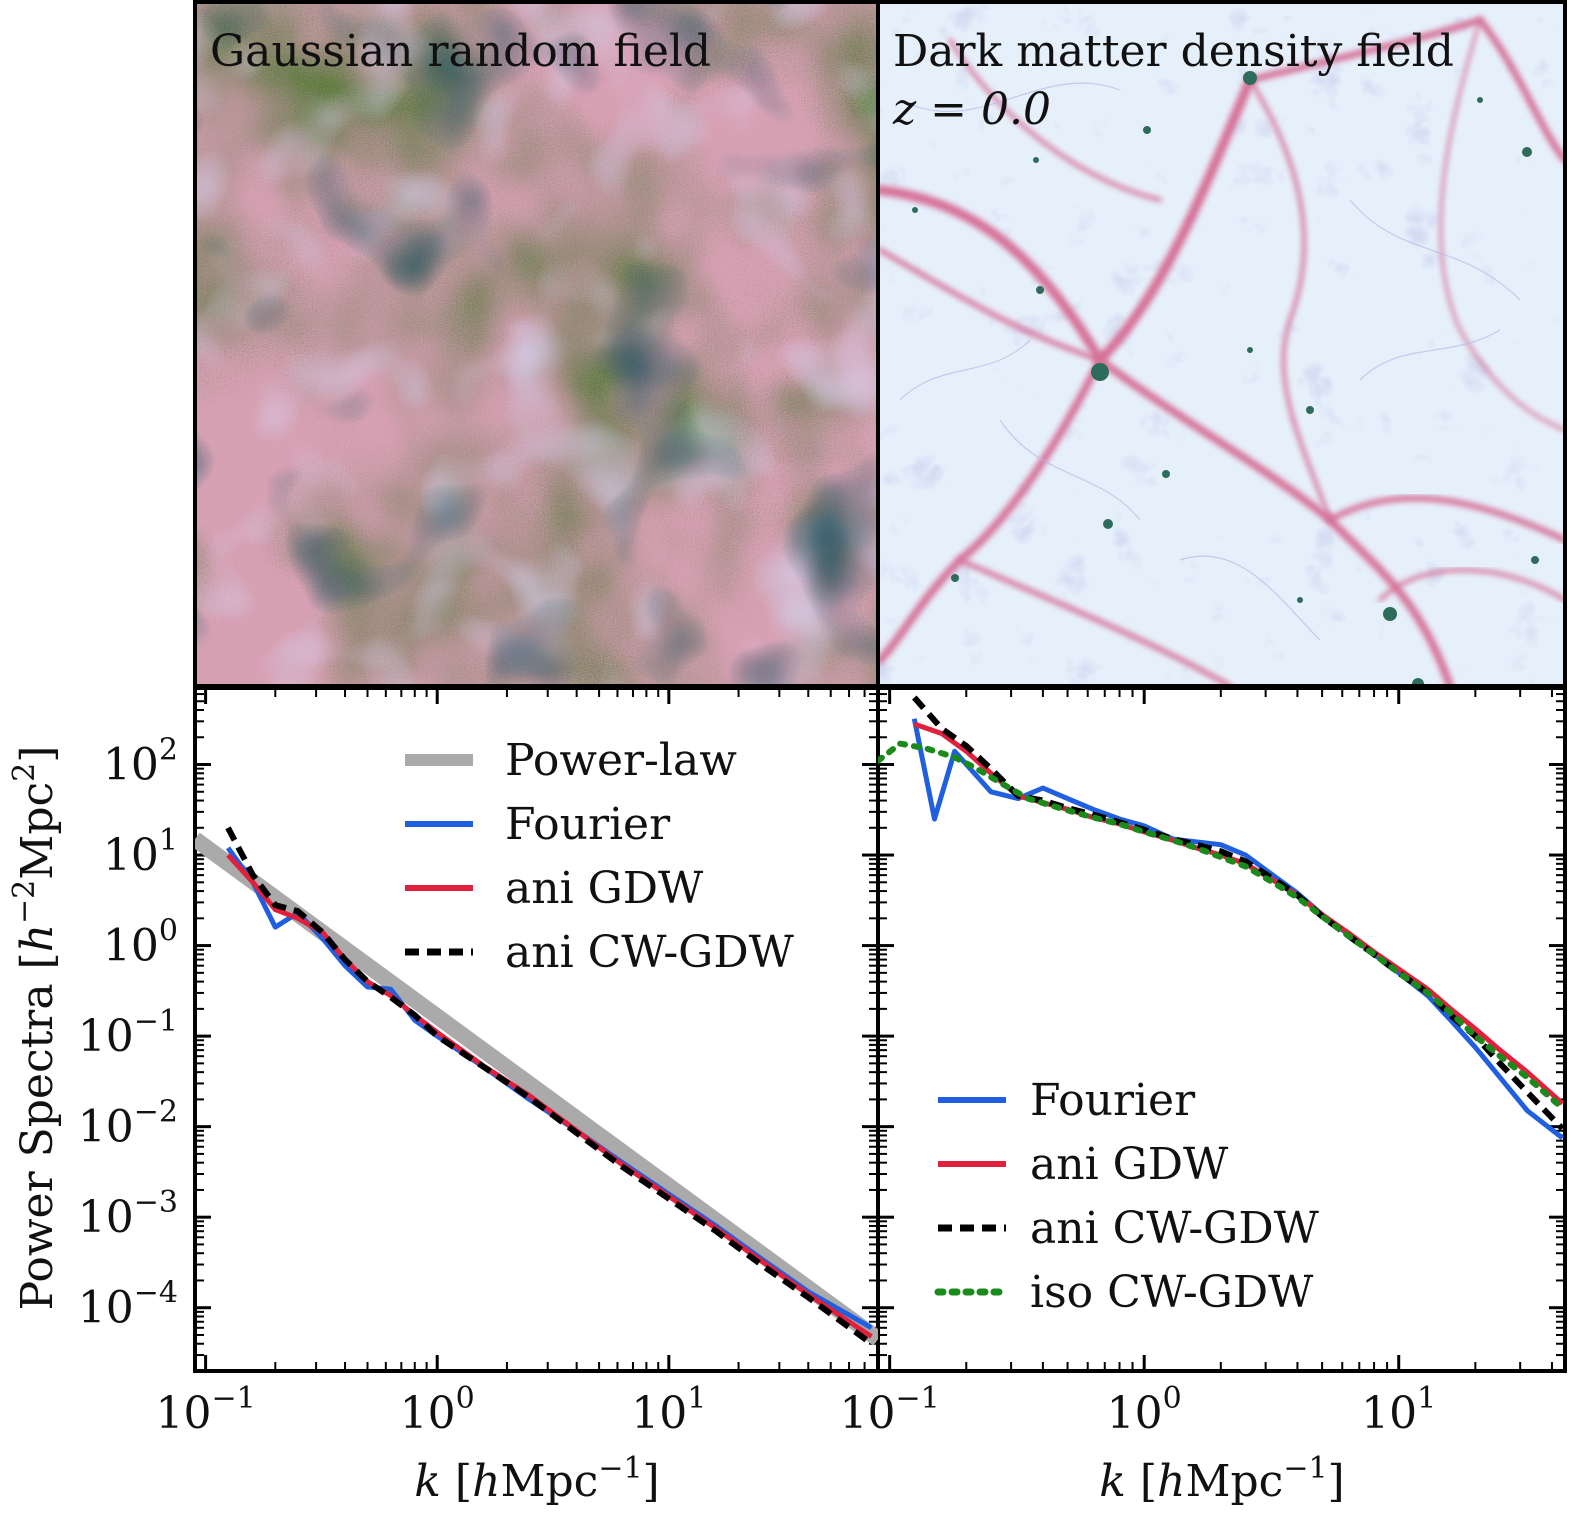 This screenshot has height=1517, width=1570. I want to click on y-tick-label: 10⁻², so click(128, 1124).